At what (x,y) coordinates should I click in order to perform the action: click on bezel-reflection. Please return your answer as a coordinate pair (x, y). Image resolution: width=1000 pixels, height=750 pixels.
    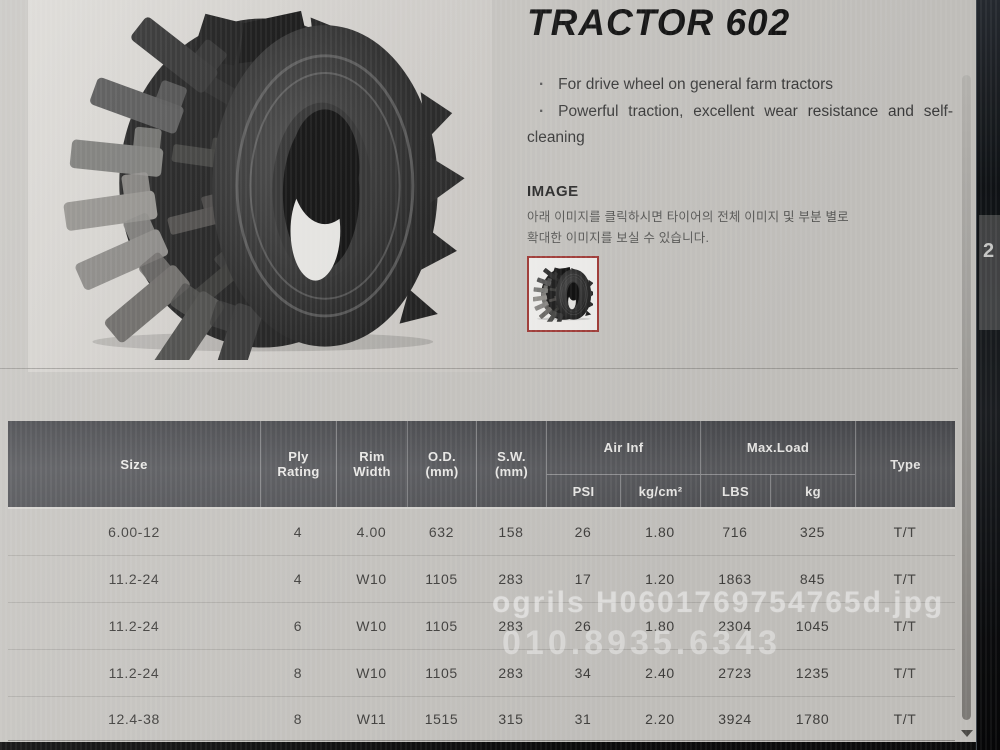
    Looking at the image, I should click on (989, 272).